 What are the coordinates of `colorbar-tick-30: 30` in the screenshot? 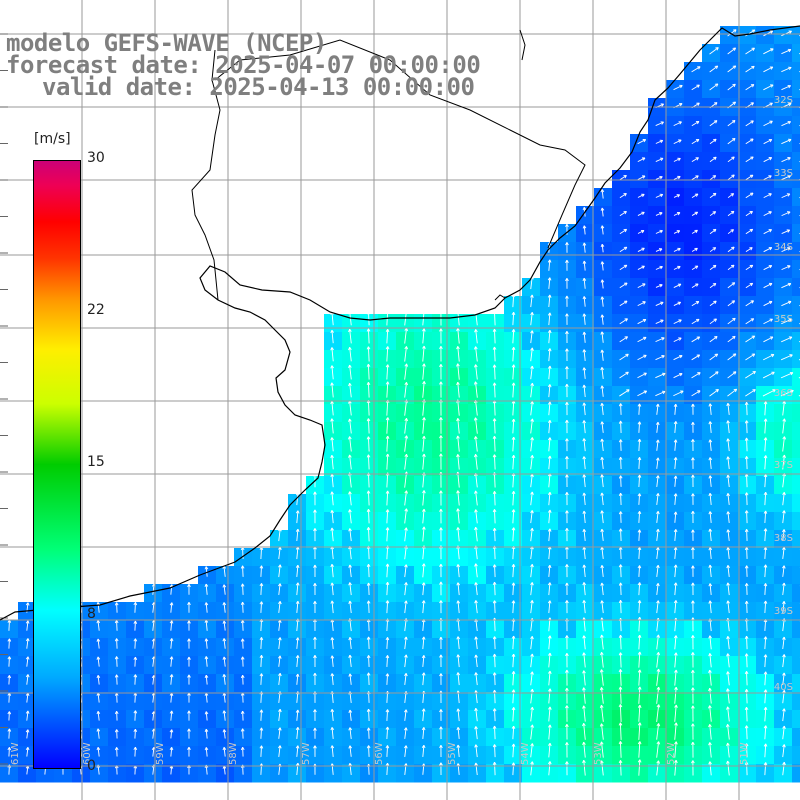 It's located at (96, 158).